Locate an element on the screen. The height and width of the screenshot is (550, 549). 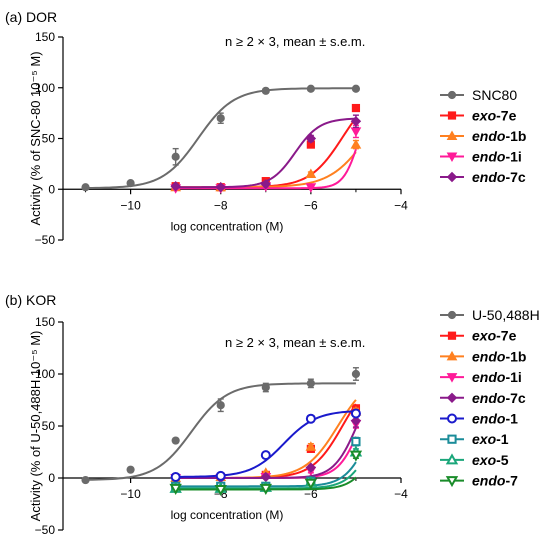
legend-label: endo-1 is located at coordinates (495, 419).